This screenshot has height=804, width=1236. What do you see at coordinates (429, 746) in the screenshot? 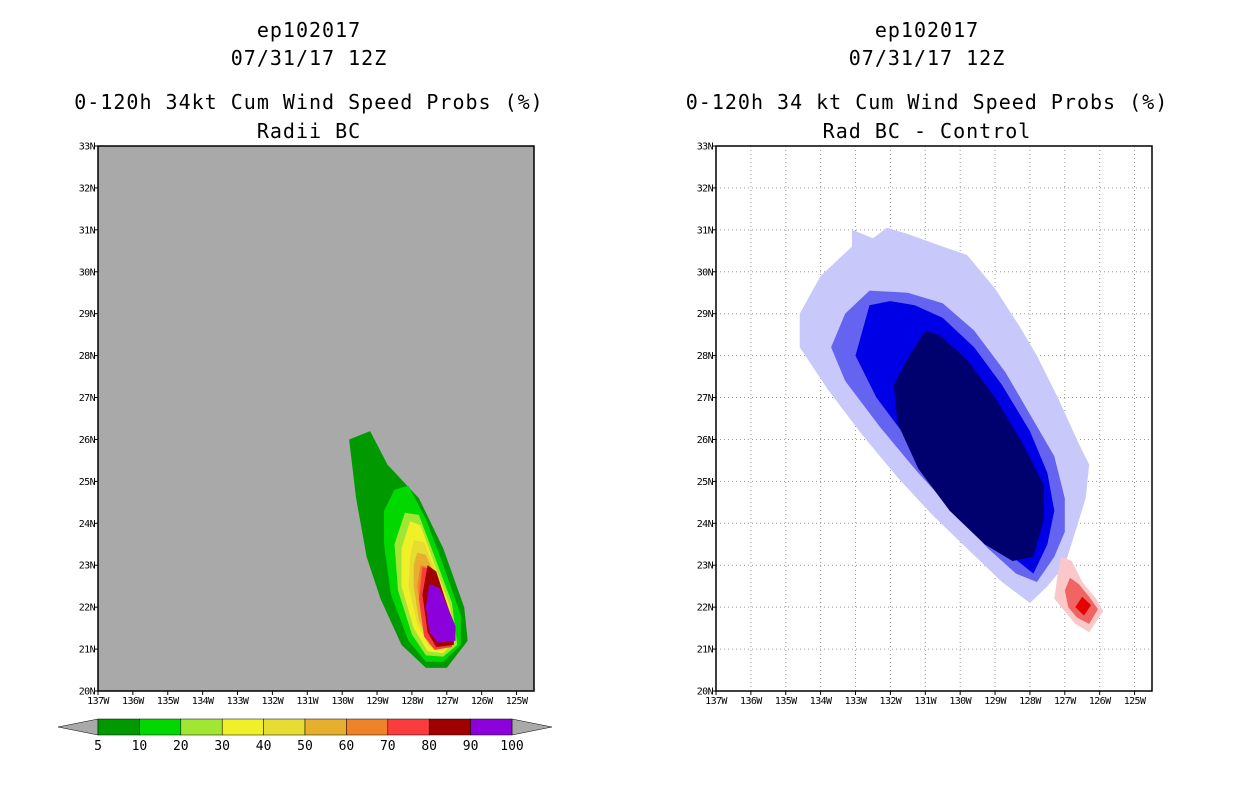
I see `colorbar-label: 80` at bounding box center [429, 746].